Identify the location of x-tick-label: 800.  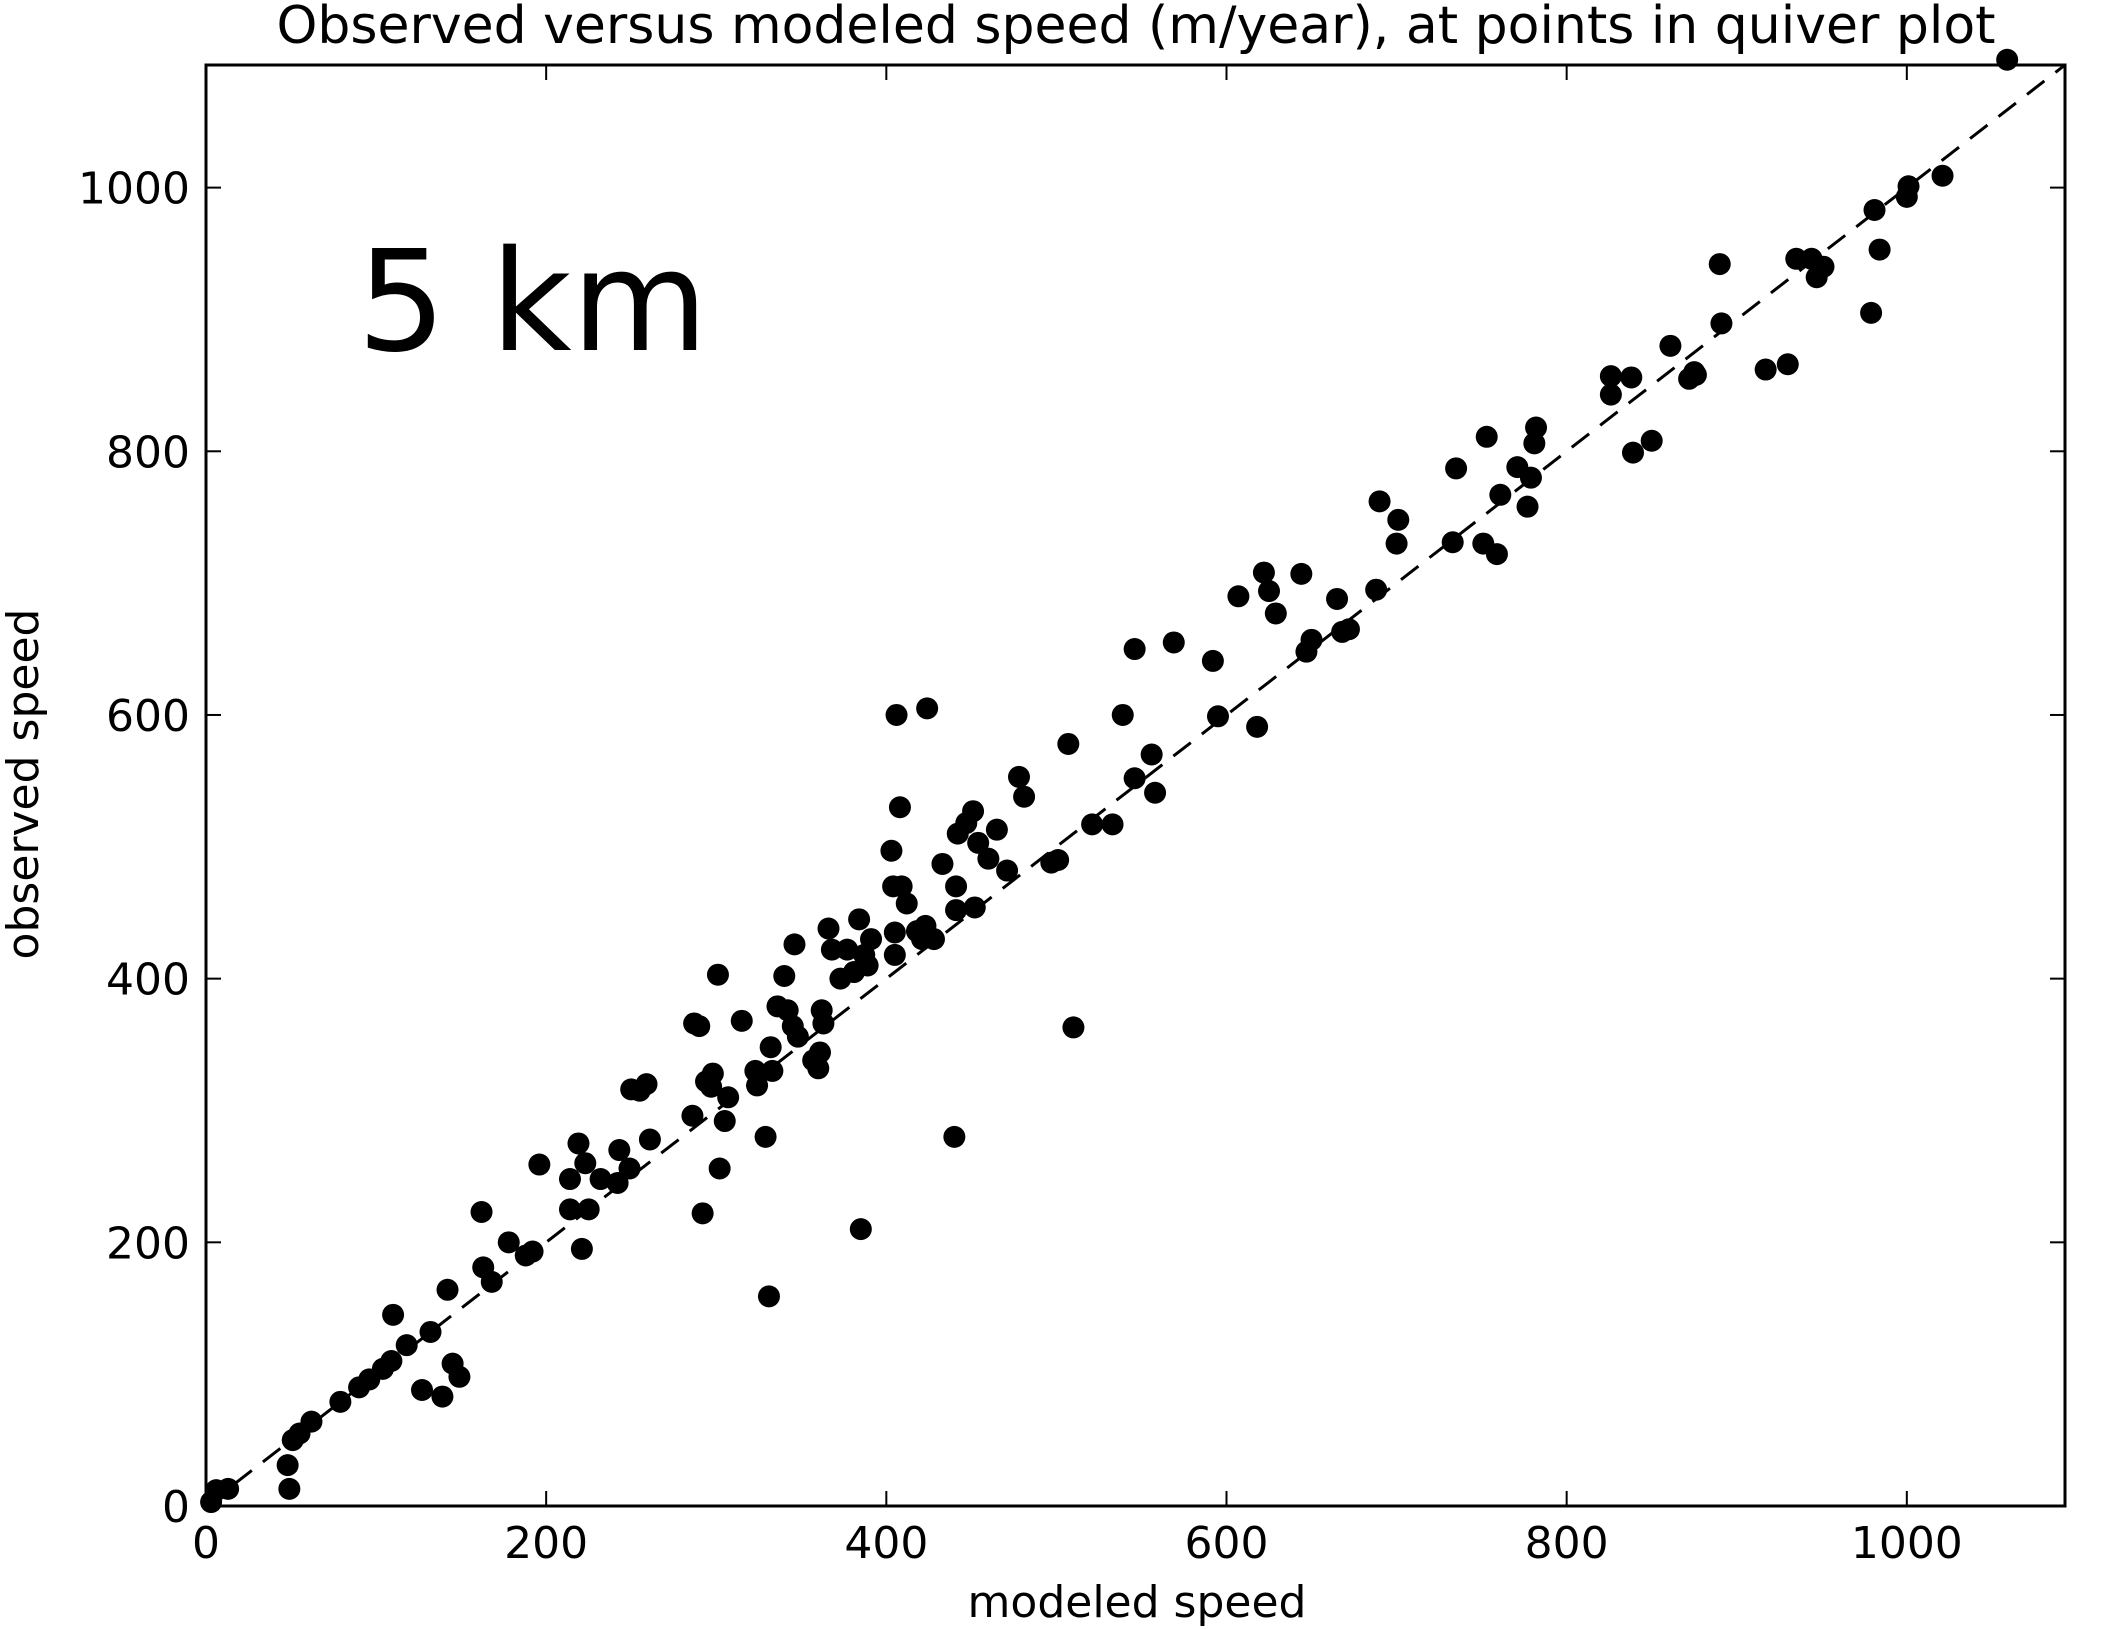
(1567, 1543).